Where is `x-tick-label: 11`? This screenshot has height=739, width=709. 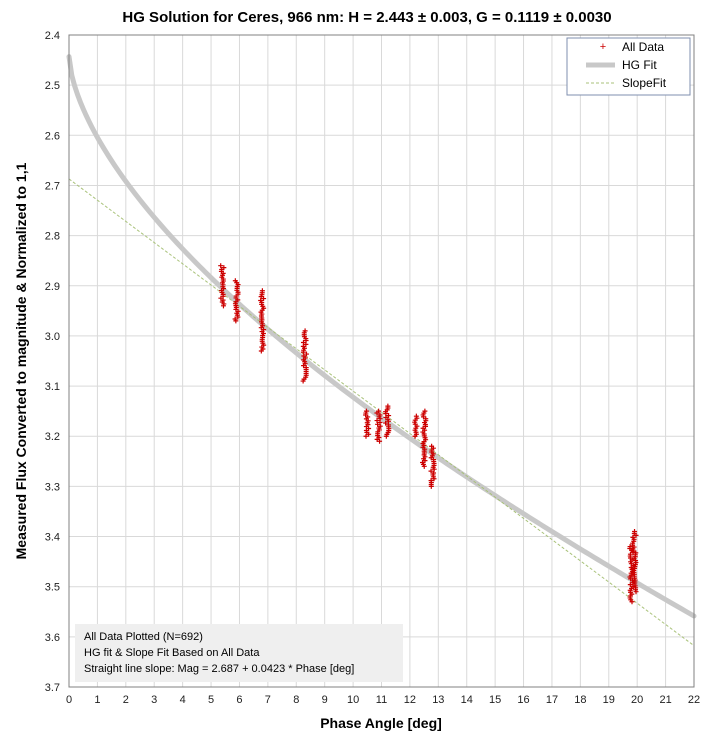 x-tick-label: 11 is located at coordinates (381, 700).